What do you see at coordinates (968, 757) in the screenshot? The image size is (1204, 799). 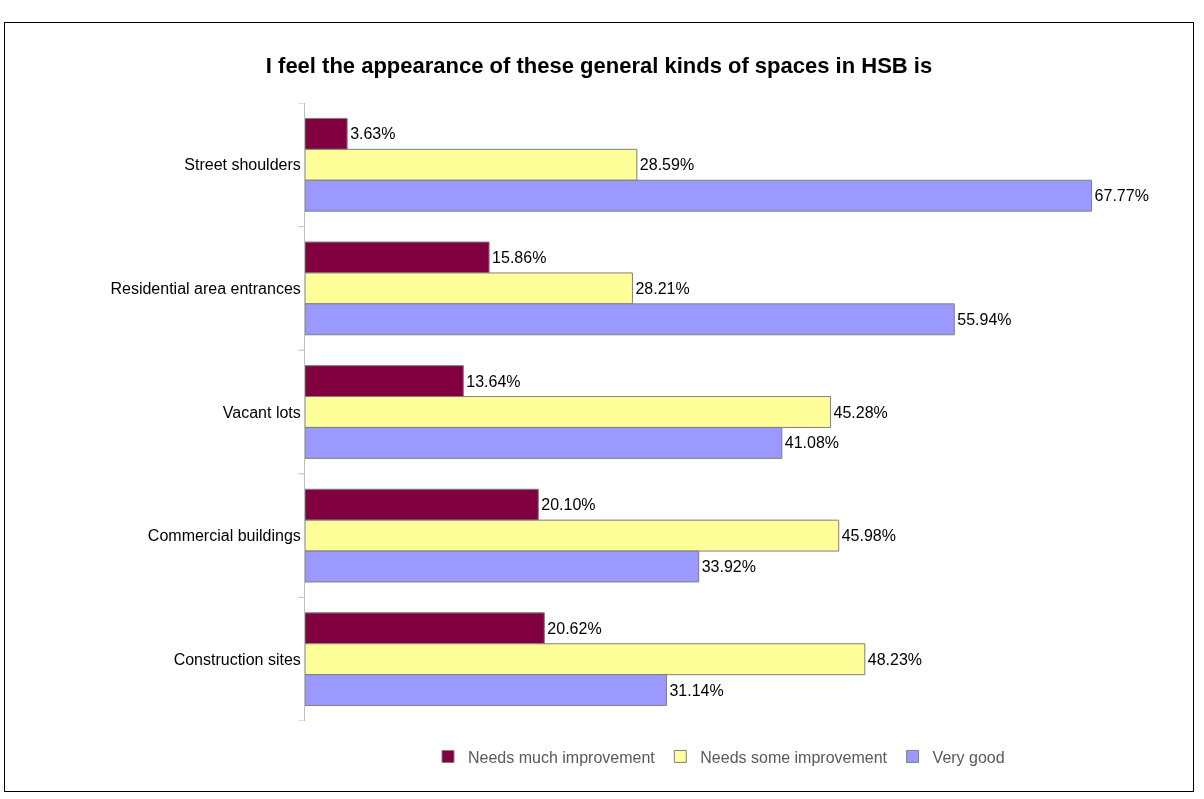 I see `legend-label: Very good` at bounding box center [968, 757].